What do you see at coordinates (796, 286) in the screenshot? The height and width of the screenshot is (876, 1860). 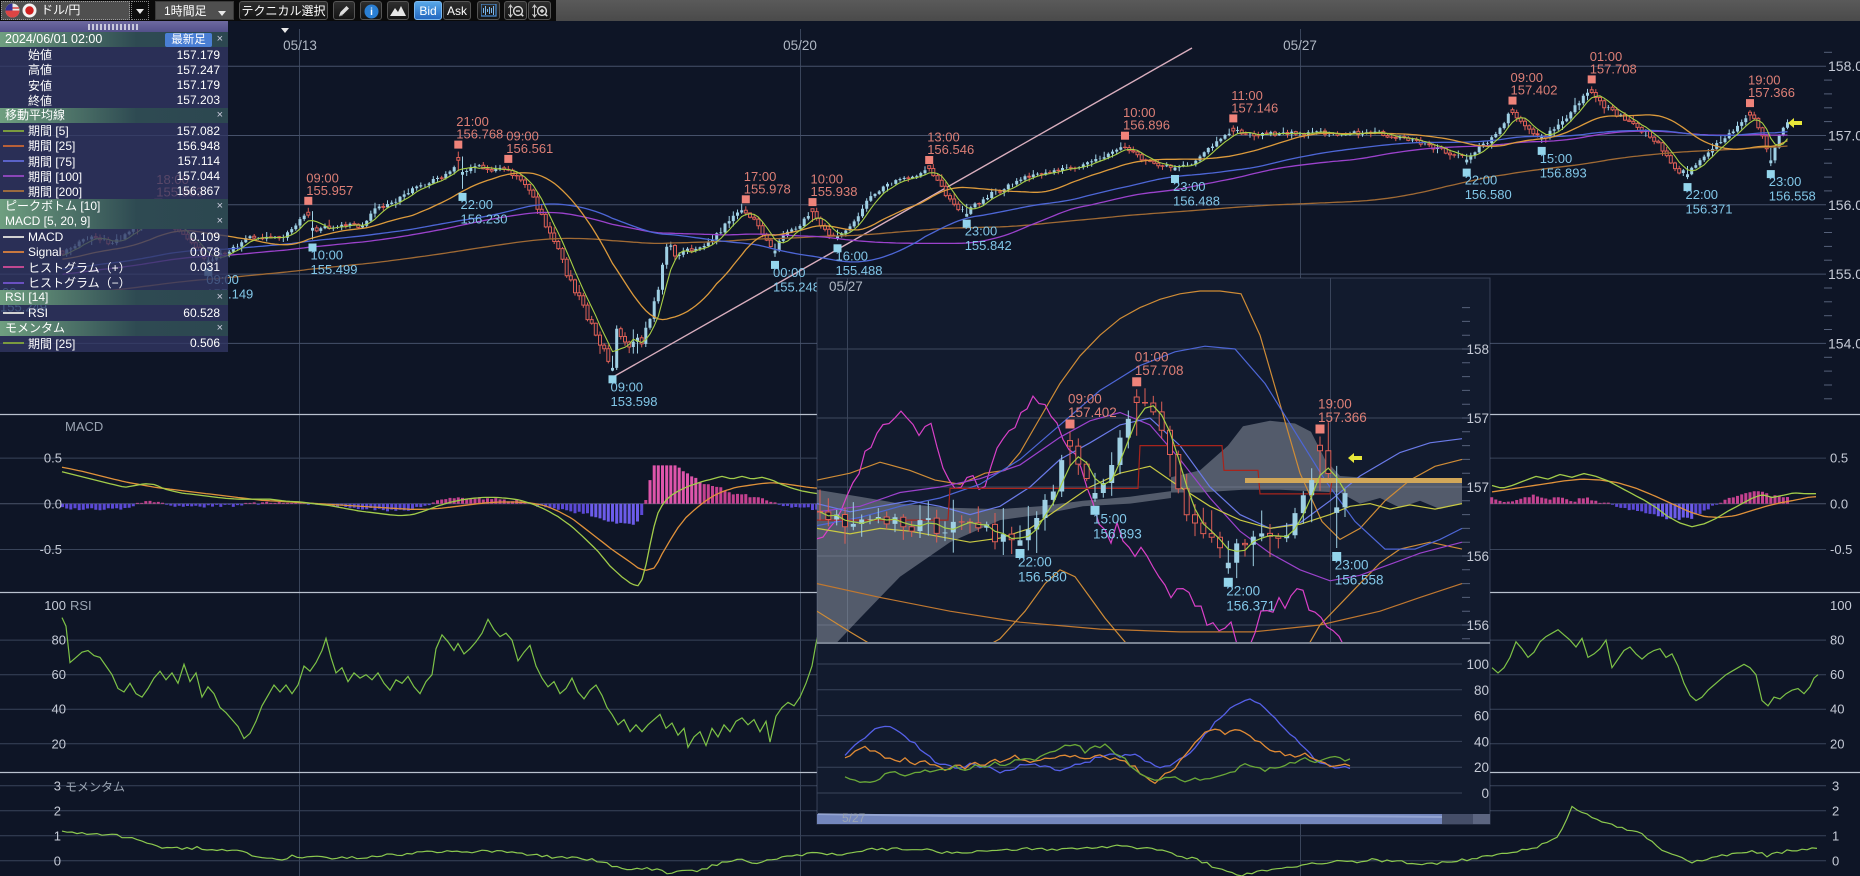 I see `svg-text: 155.248` at bounding box center [796, 286].